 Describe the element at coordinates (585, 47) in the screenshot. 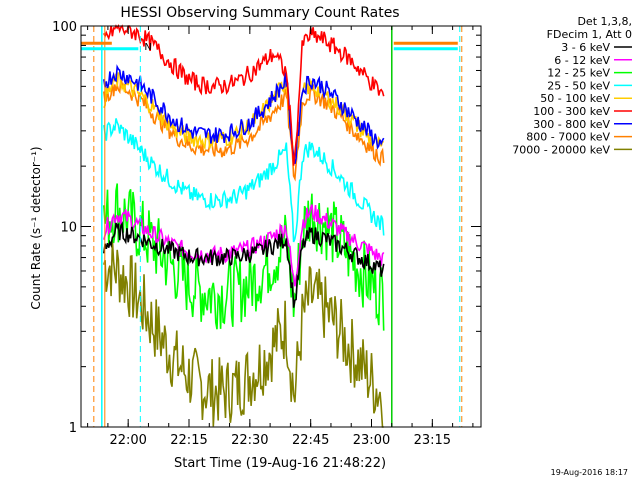

I see `legend-label: 3 - 6 keV` at that location.